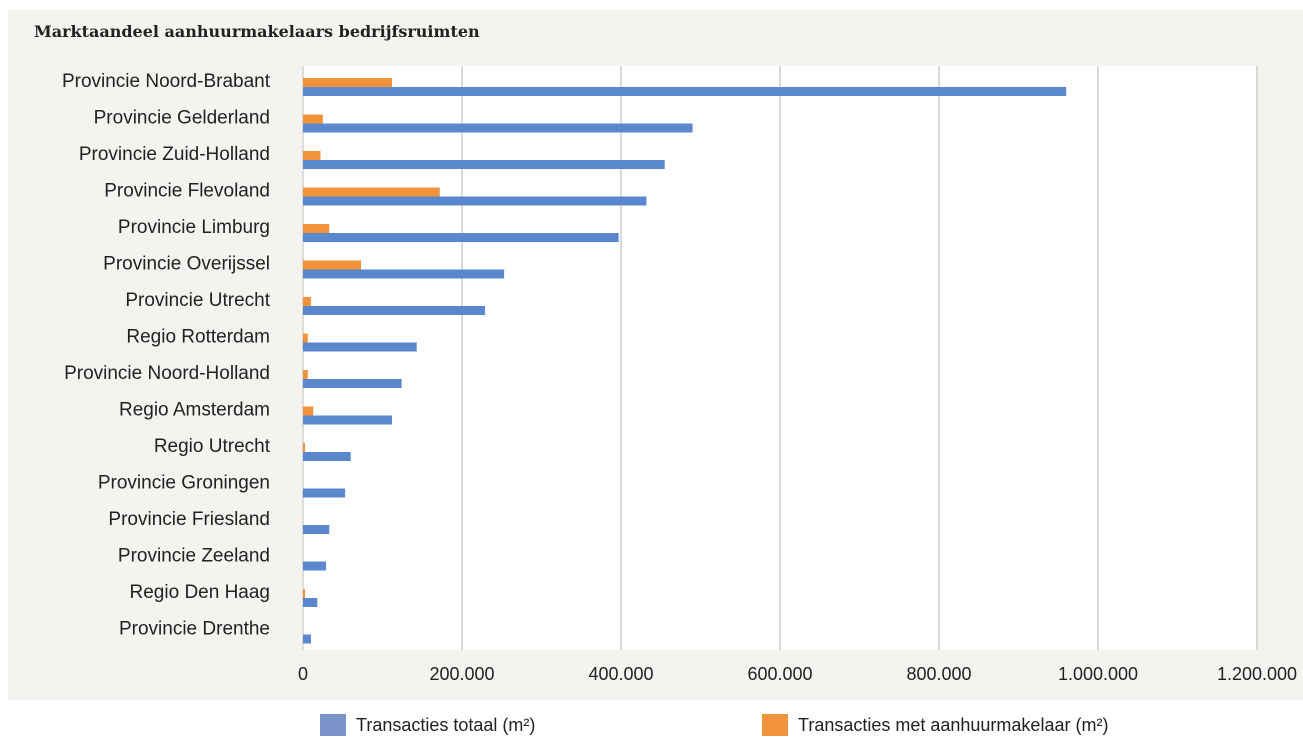 This screenshot has width=1303, height=738. Describe the element at coordinates (186, 264) in the screenshot. I see `category-label: Provincie Overijssel` at that location.